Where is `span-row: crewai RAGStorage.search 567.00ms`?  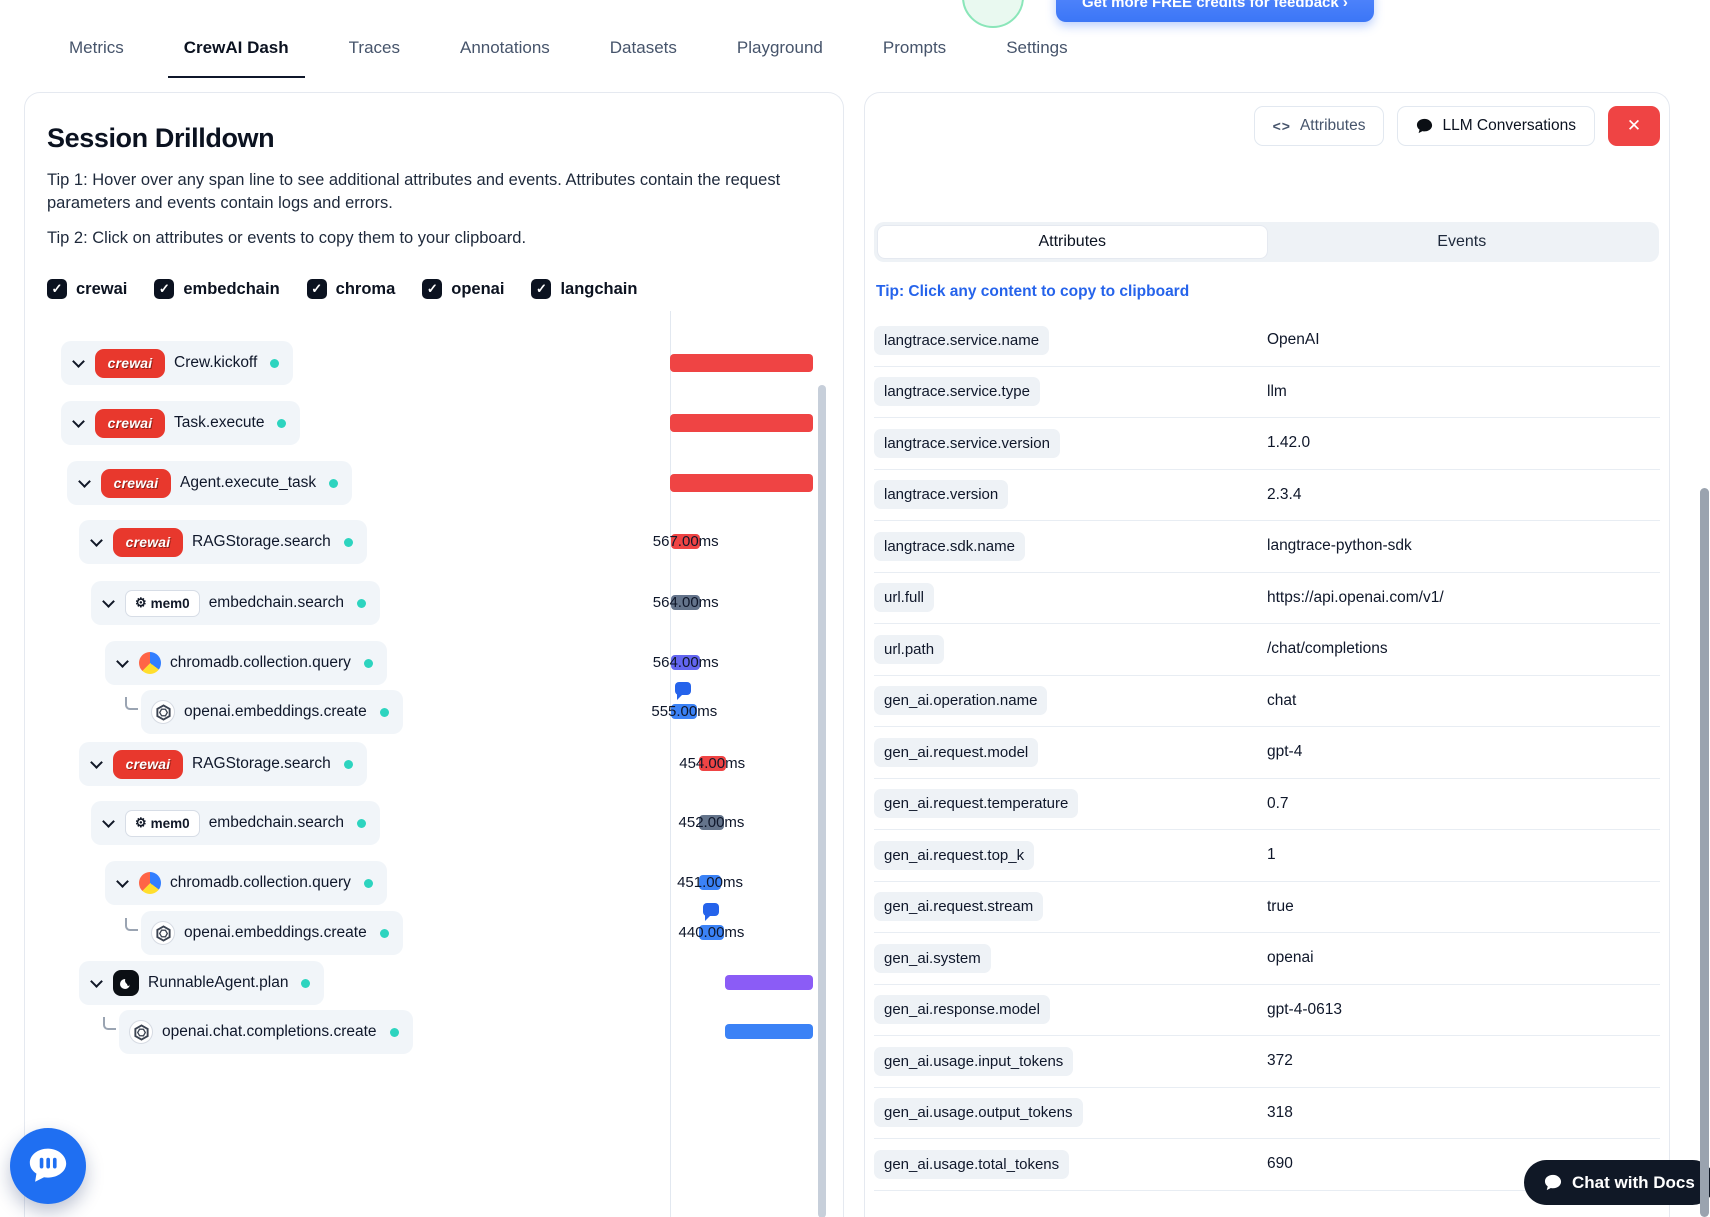
span-row: crewai RAGStorage.search 567.00ms is located at coordinates (442, 542).